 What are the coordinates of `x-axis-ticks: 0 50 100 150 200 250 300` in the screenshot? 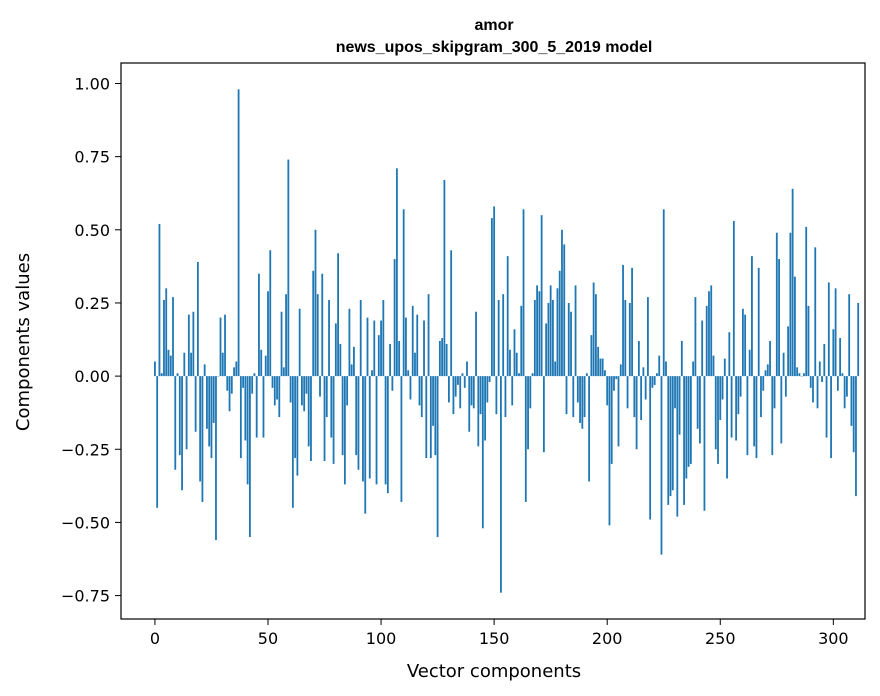 It's located at (499, 633).